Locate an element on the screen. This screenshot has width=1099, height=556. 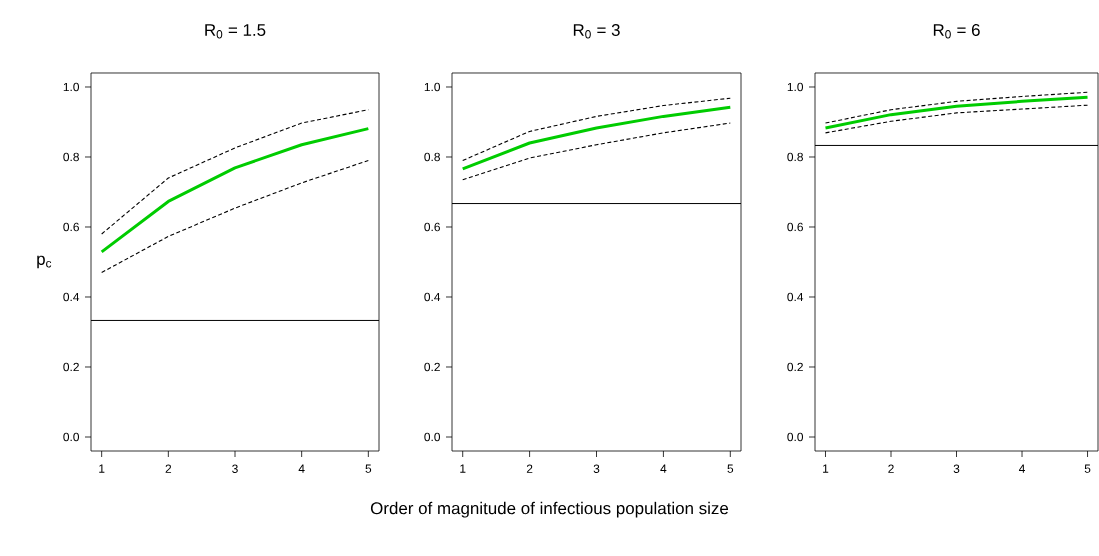
chart-title: R$_{0}$ = 6 is located at coordinates (956, 31).